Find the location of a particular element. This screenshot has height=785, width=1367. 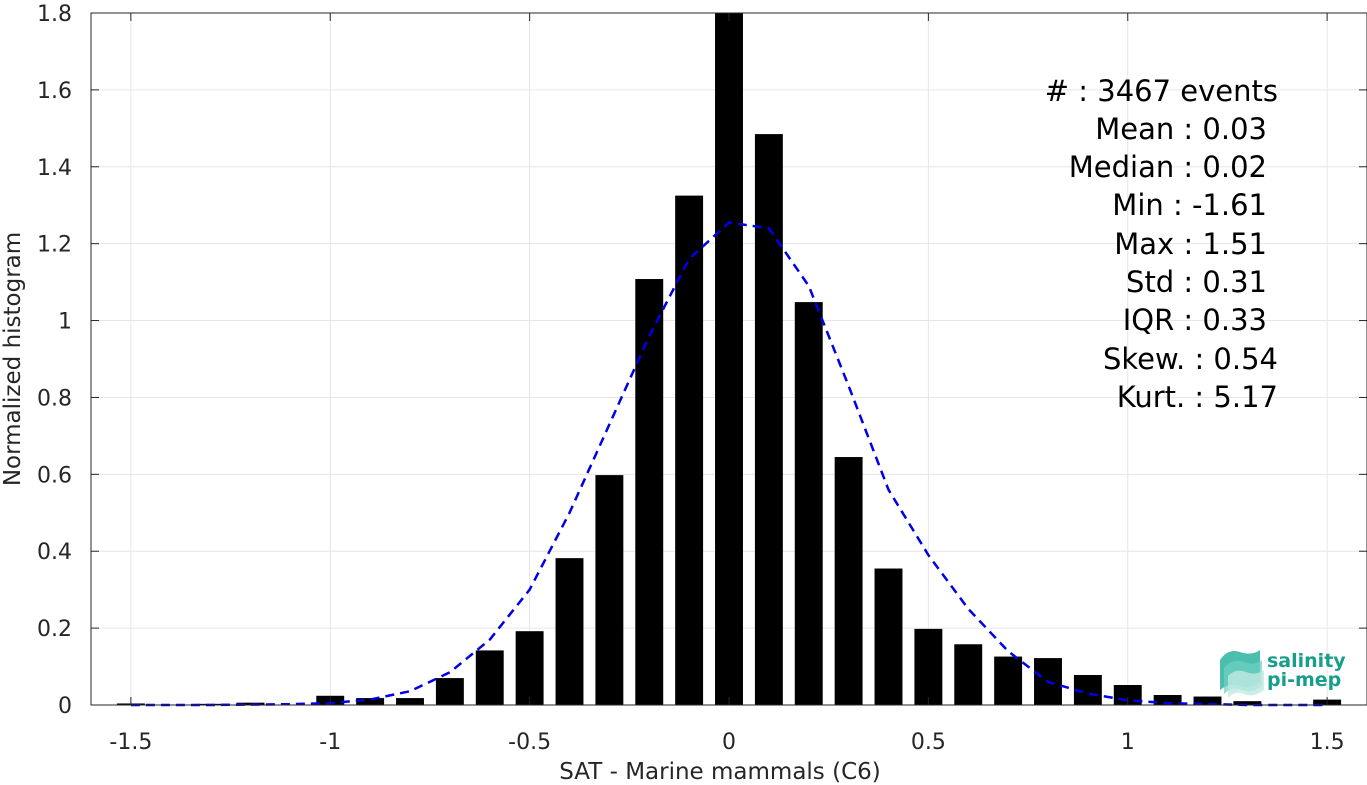

x-tick-label: -1 is located at coordinates (330, 742).